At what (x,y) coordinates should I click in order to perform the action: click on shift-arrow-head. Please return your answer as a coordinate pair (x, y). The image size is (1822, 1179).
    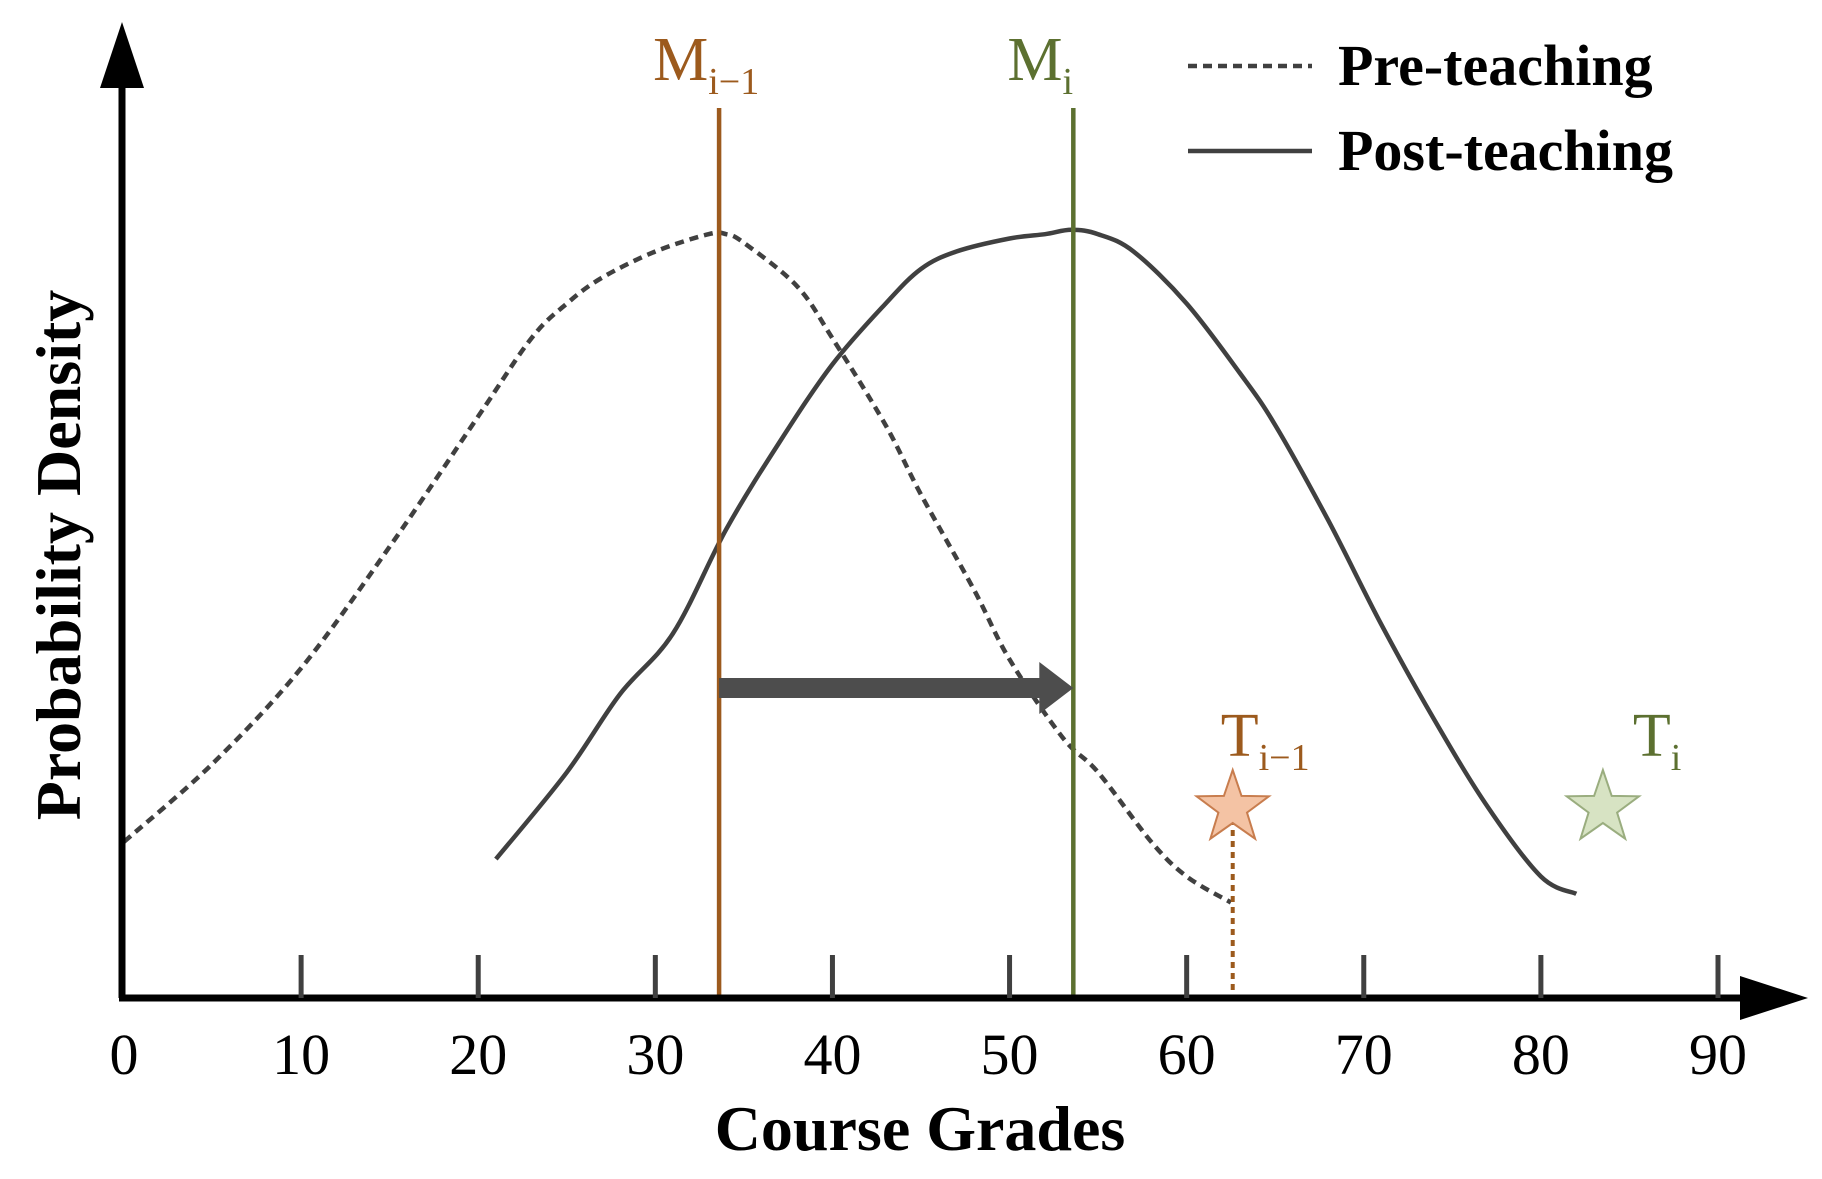
    Looking at the image, I should click on (1056, 688).